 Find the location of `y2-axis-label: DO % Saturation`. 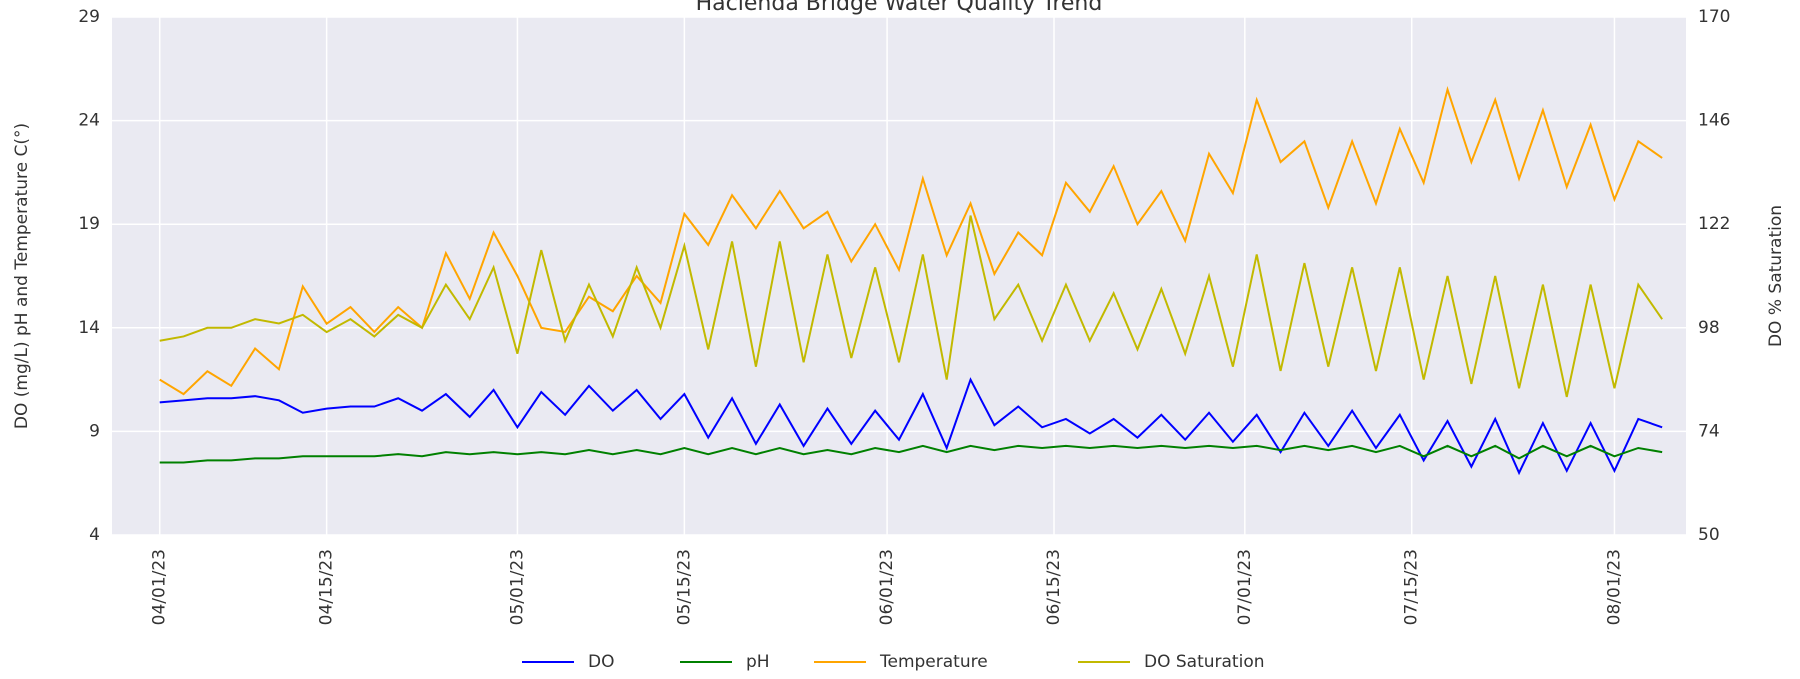

y2-axis-label: DO % Saturation is located at coordinates (1776, 276).